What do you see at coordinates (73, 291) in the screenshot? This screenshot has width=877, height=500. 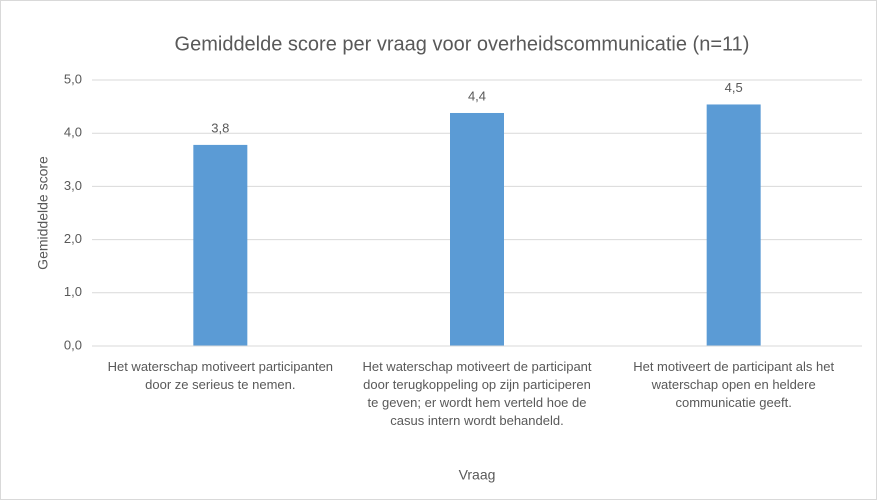 I see `y-tick-label: 1,0` at bounding box center [73, 291].